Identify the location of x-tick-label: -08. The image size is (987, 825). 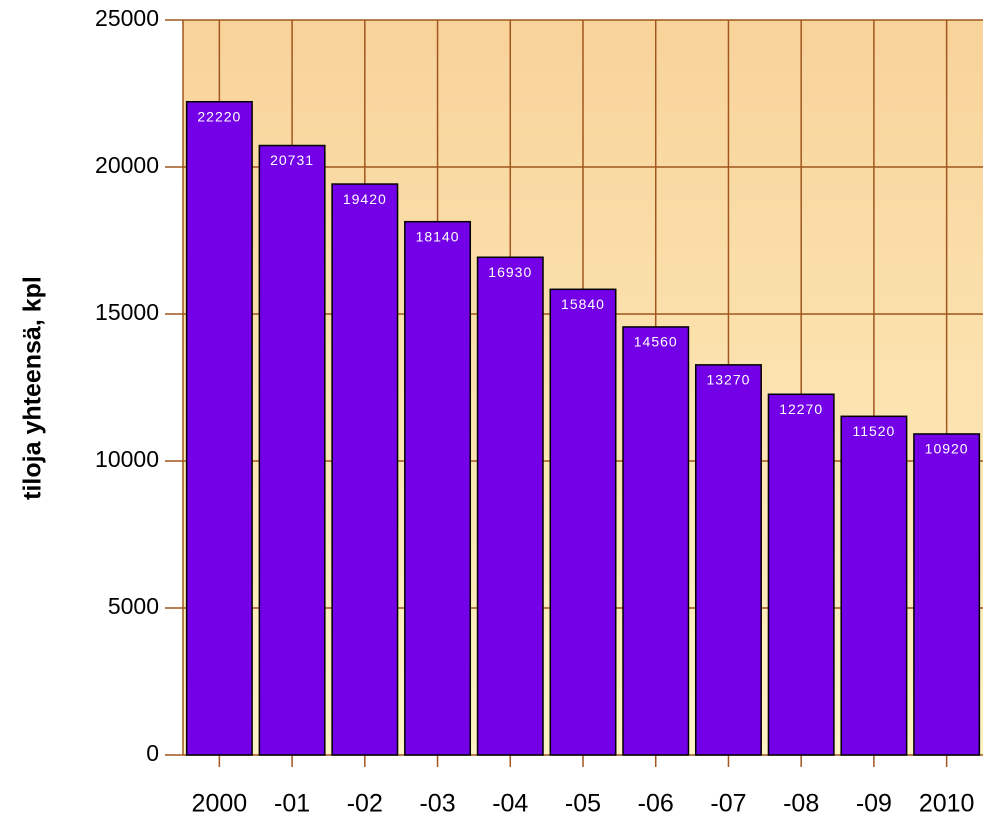
(801, 804).